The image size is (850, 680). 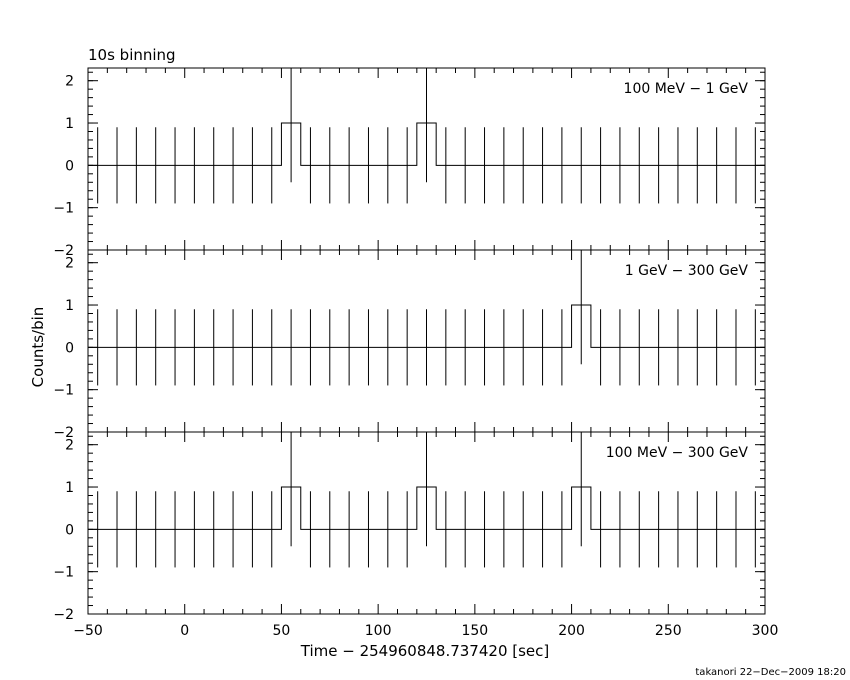 I want to click on energy-band-label: 100 MeV − 1 GeV, so click(x=686, y=89).